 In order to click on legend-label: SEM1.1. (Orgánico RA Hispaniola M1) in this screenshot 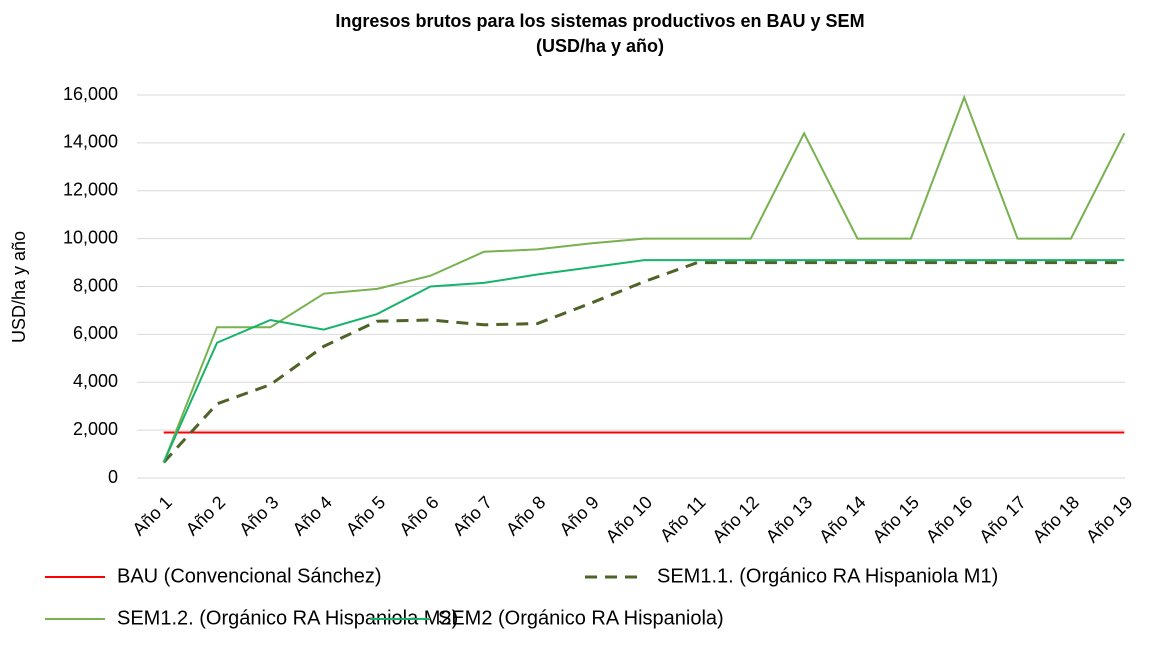, I will do `click(827, 576)`.